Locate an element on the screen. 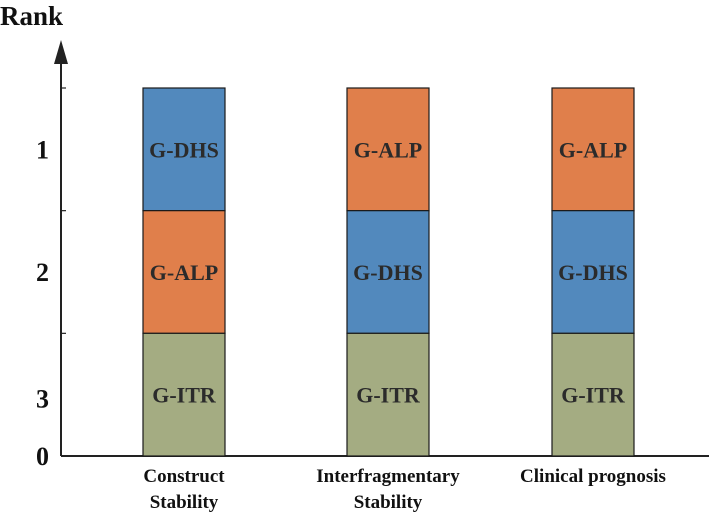 This screenshot has height=516, width=709. x-tick-label: Interfragmentary is located at coordinates (388, 476).